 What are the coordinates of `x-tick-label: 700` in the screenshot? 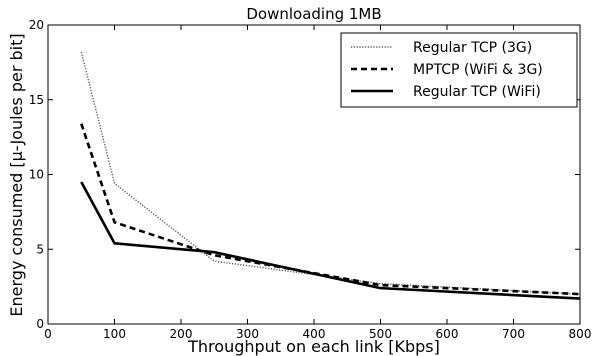 It's located at (513, 334).